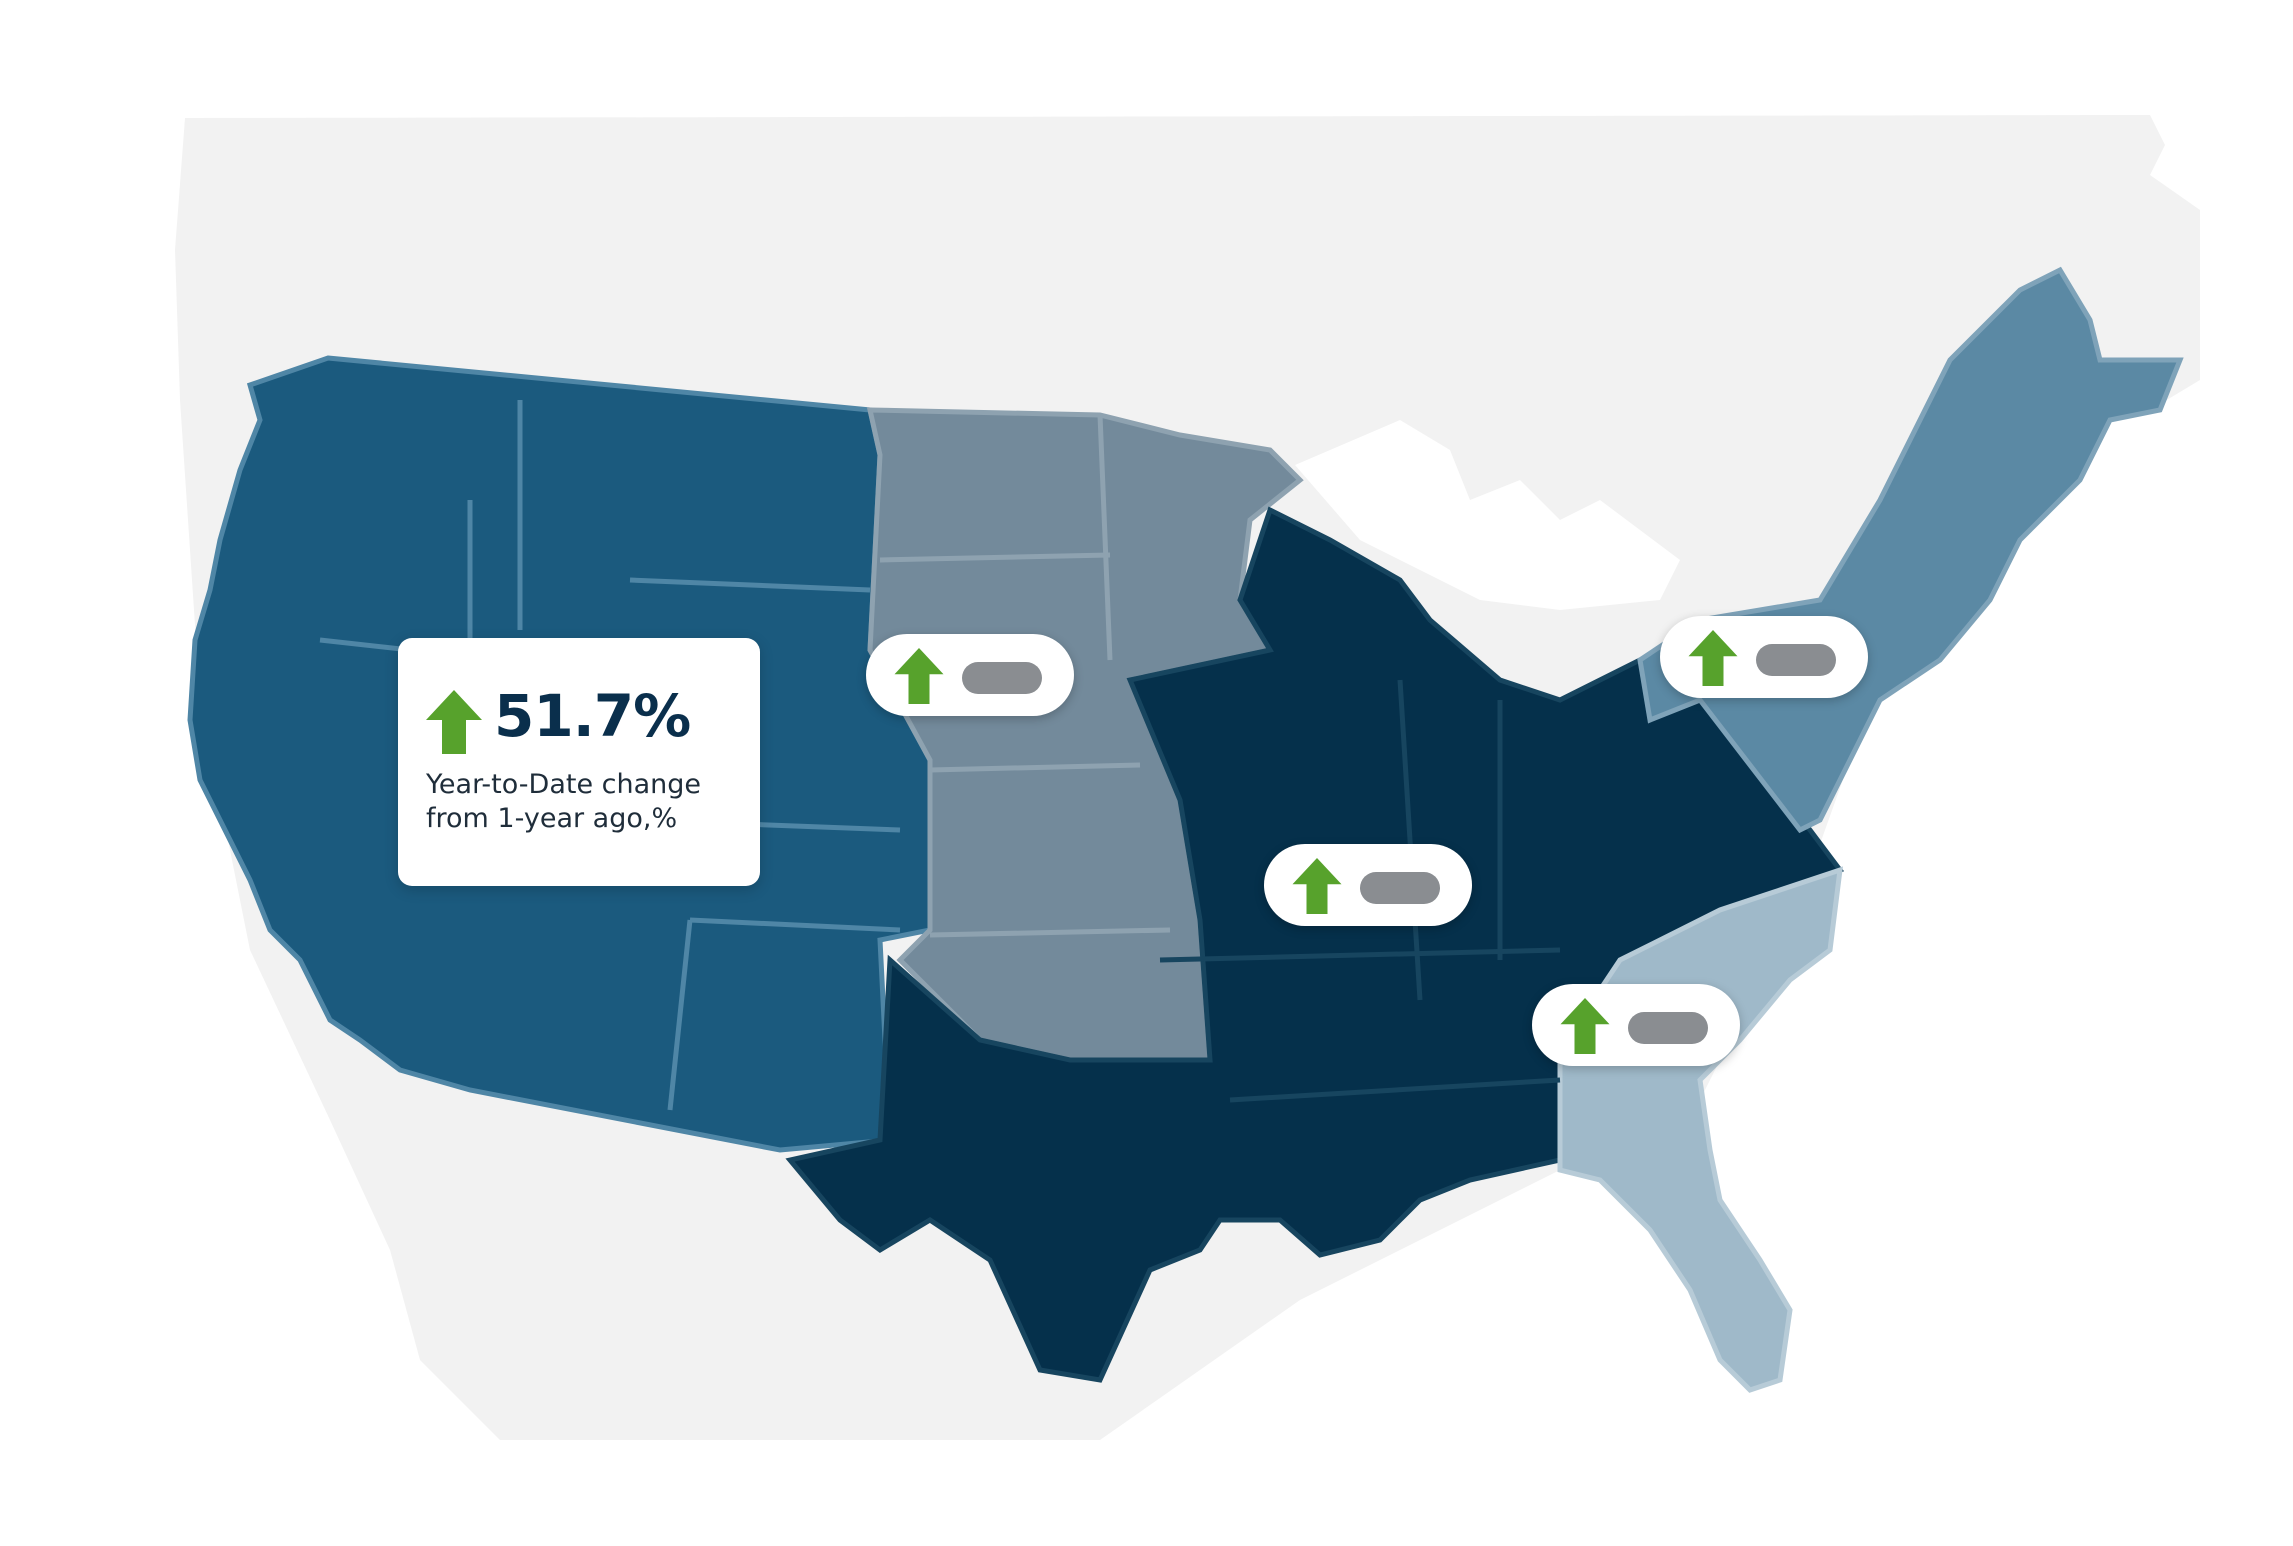 The image size is (2293, 1546). Describe the element at coordinates (564, 784) in the screenshot. I see `legend-caption-line1: Year-to-Date change` at that location.